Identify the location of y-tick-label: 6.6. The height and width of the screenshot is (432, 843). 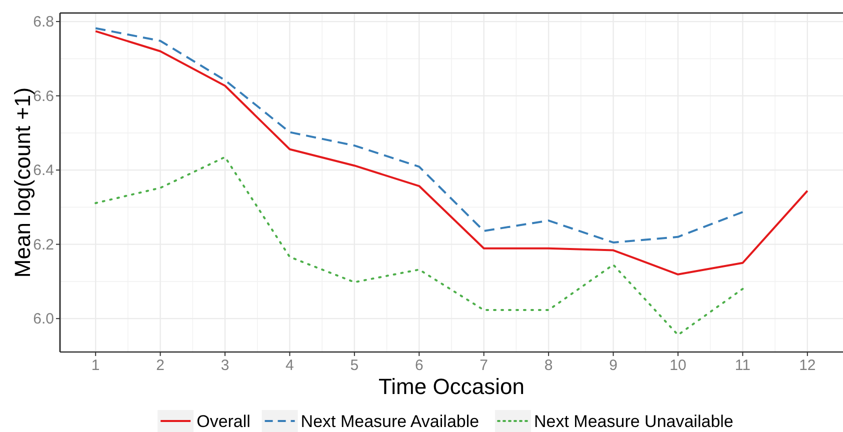
(43, 96).